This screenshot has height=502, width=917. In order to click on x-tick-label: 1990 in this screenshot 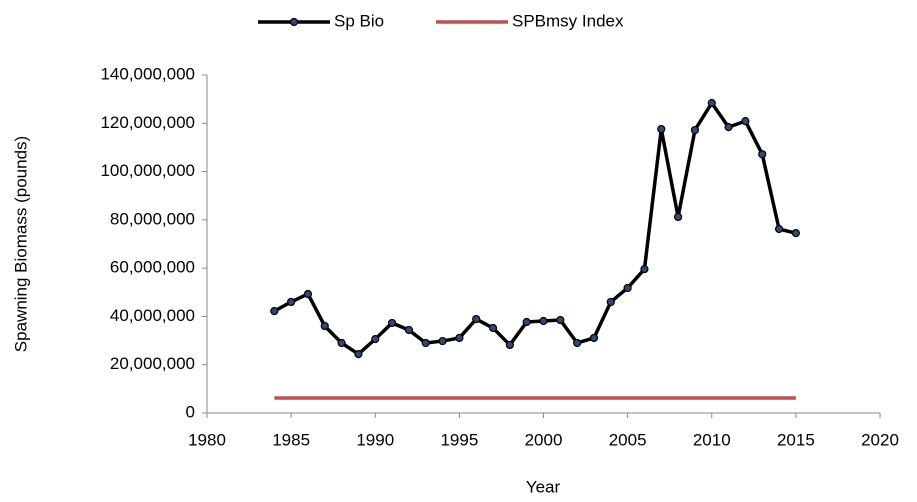, I will do `click(375, 439)`.